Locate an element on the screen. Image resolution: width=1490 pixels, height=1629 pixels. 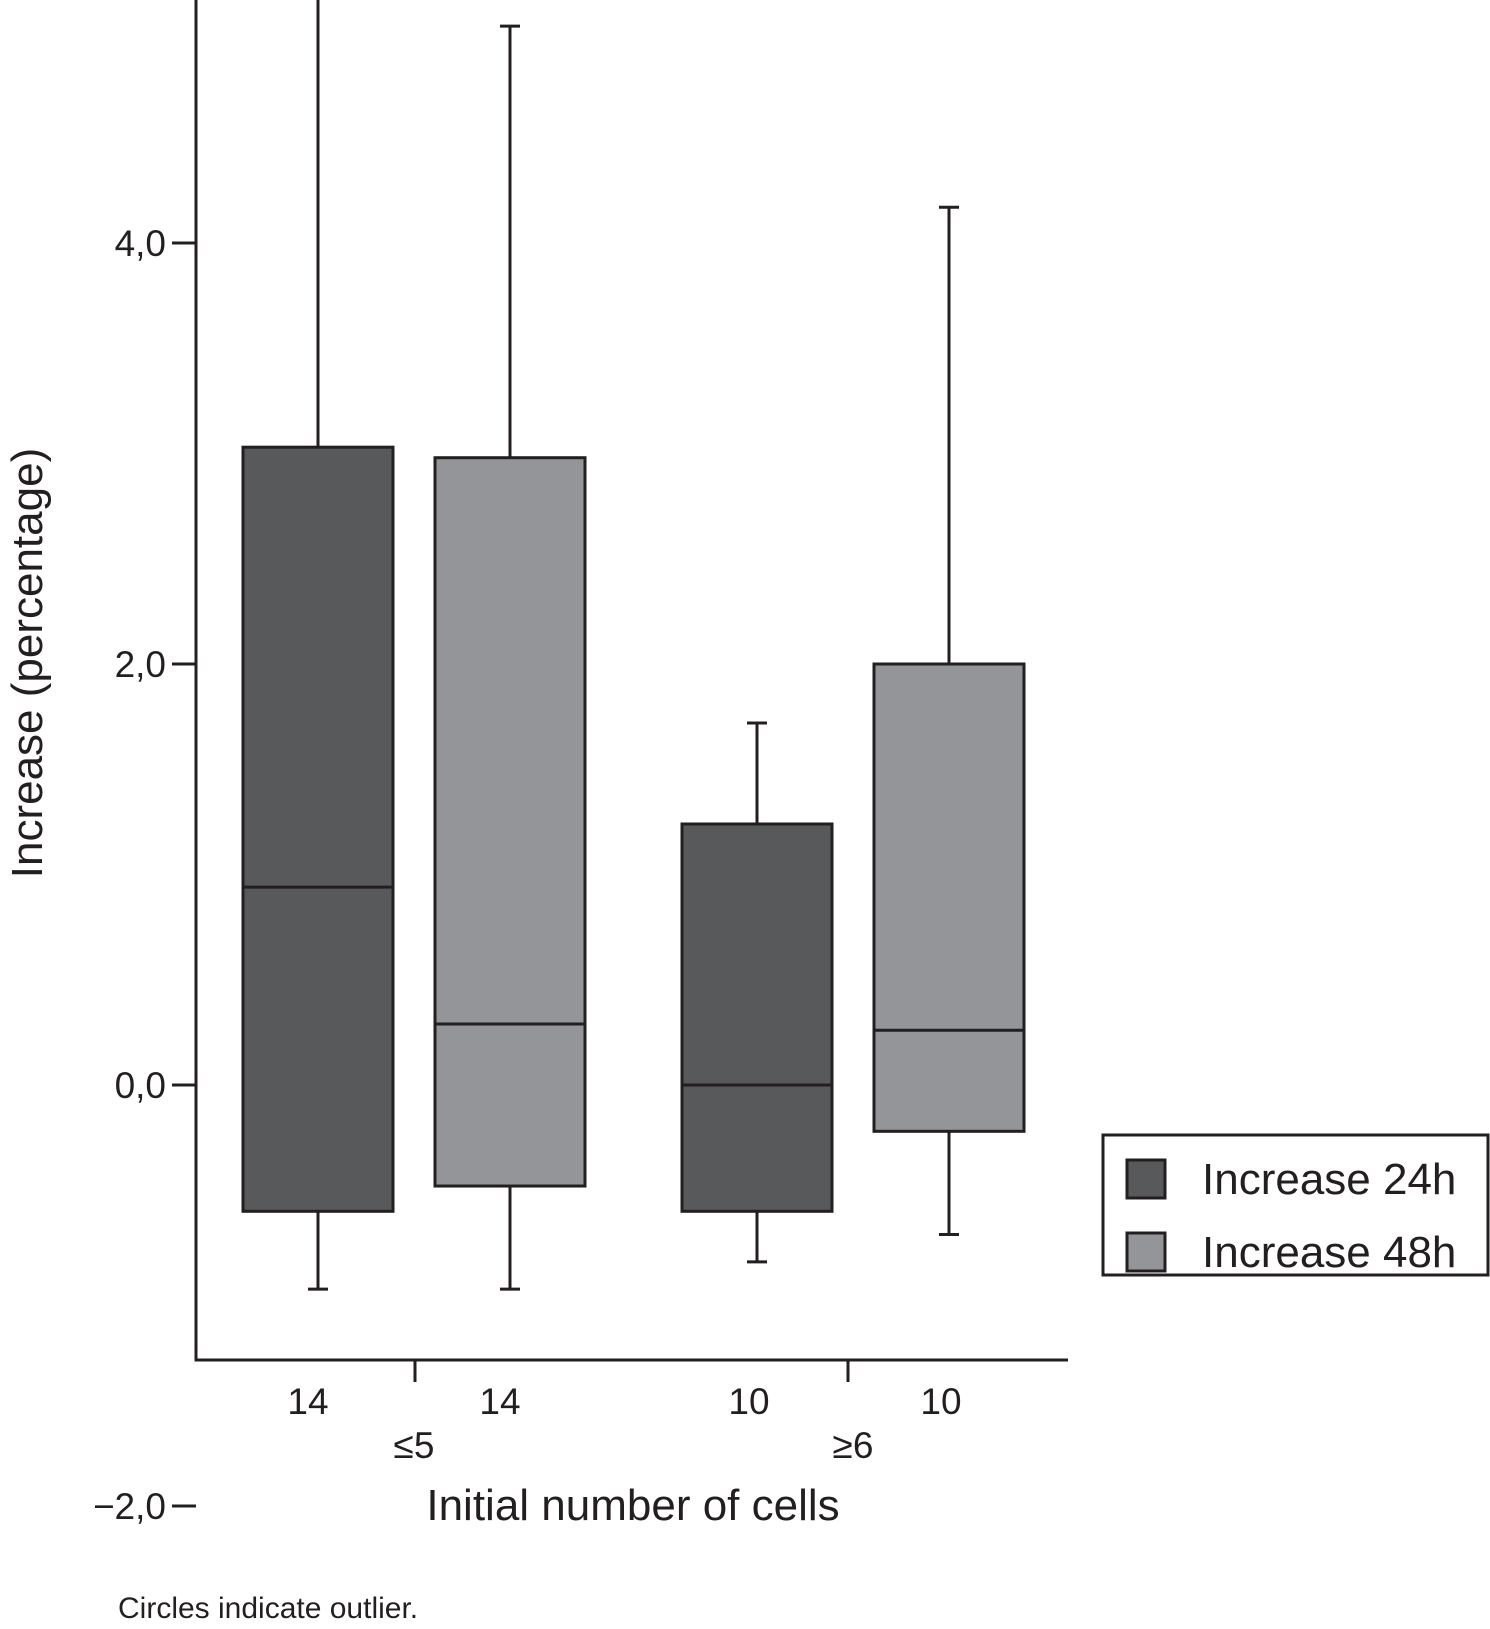
y-tick-label: 4,0 is located at coordinates (140, 243).